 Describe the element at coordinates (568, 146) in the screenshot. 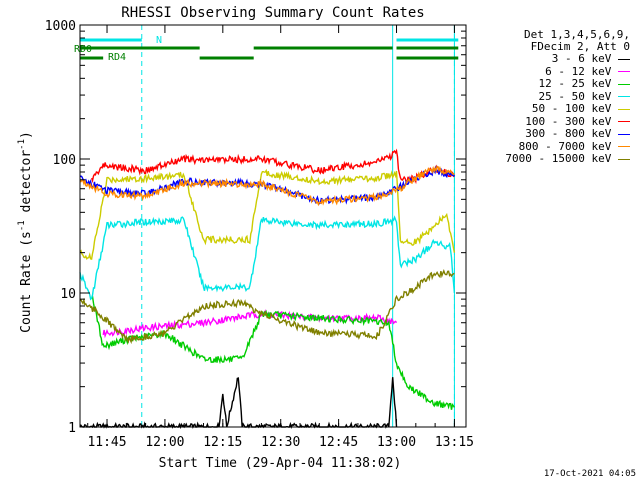

I see `legend-item-label: 800 - 7000 keV` at that location.